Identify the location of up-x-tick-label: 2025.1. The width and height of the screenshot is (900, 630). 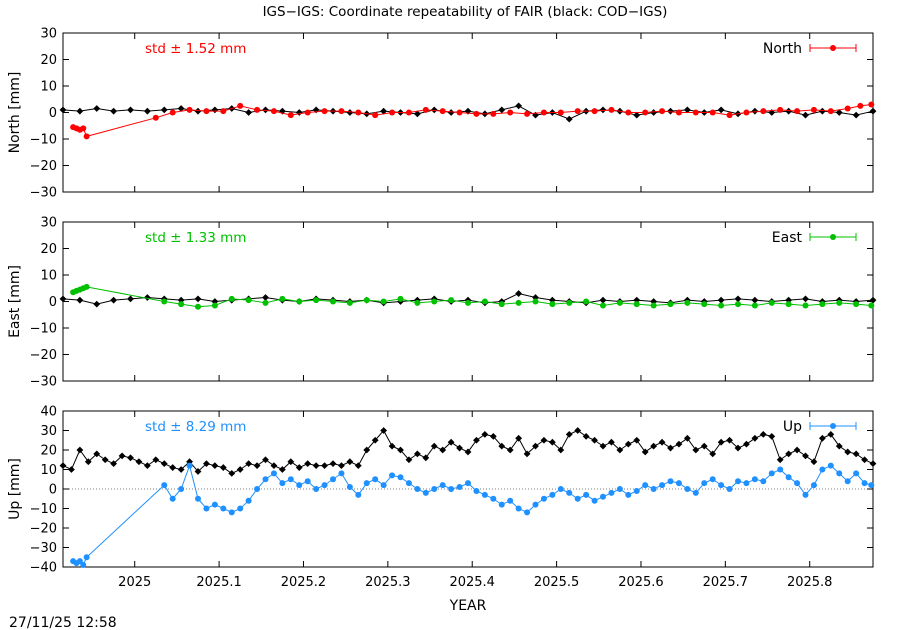
(219, 582).